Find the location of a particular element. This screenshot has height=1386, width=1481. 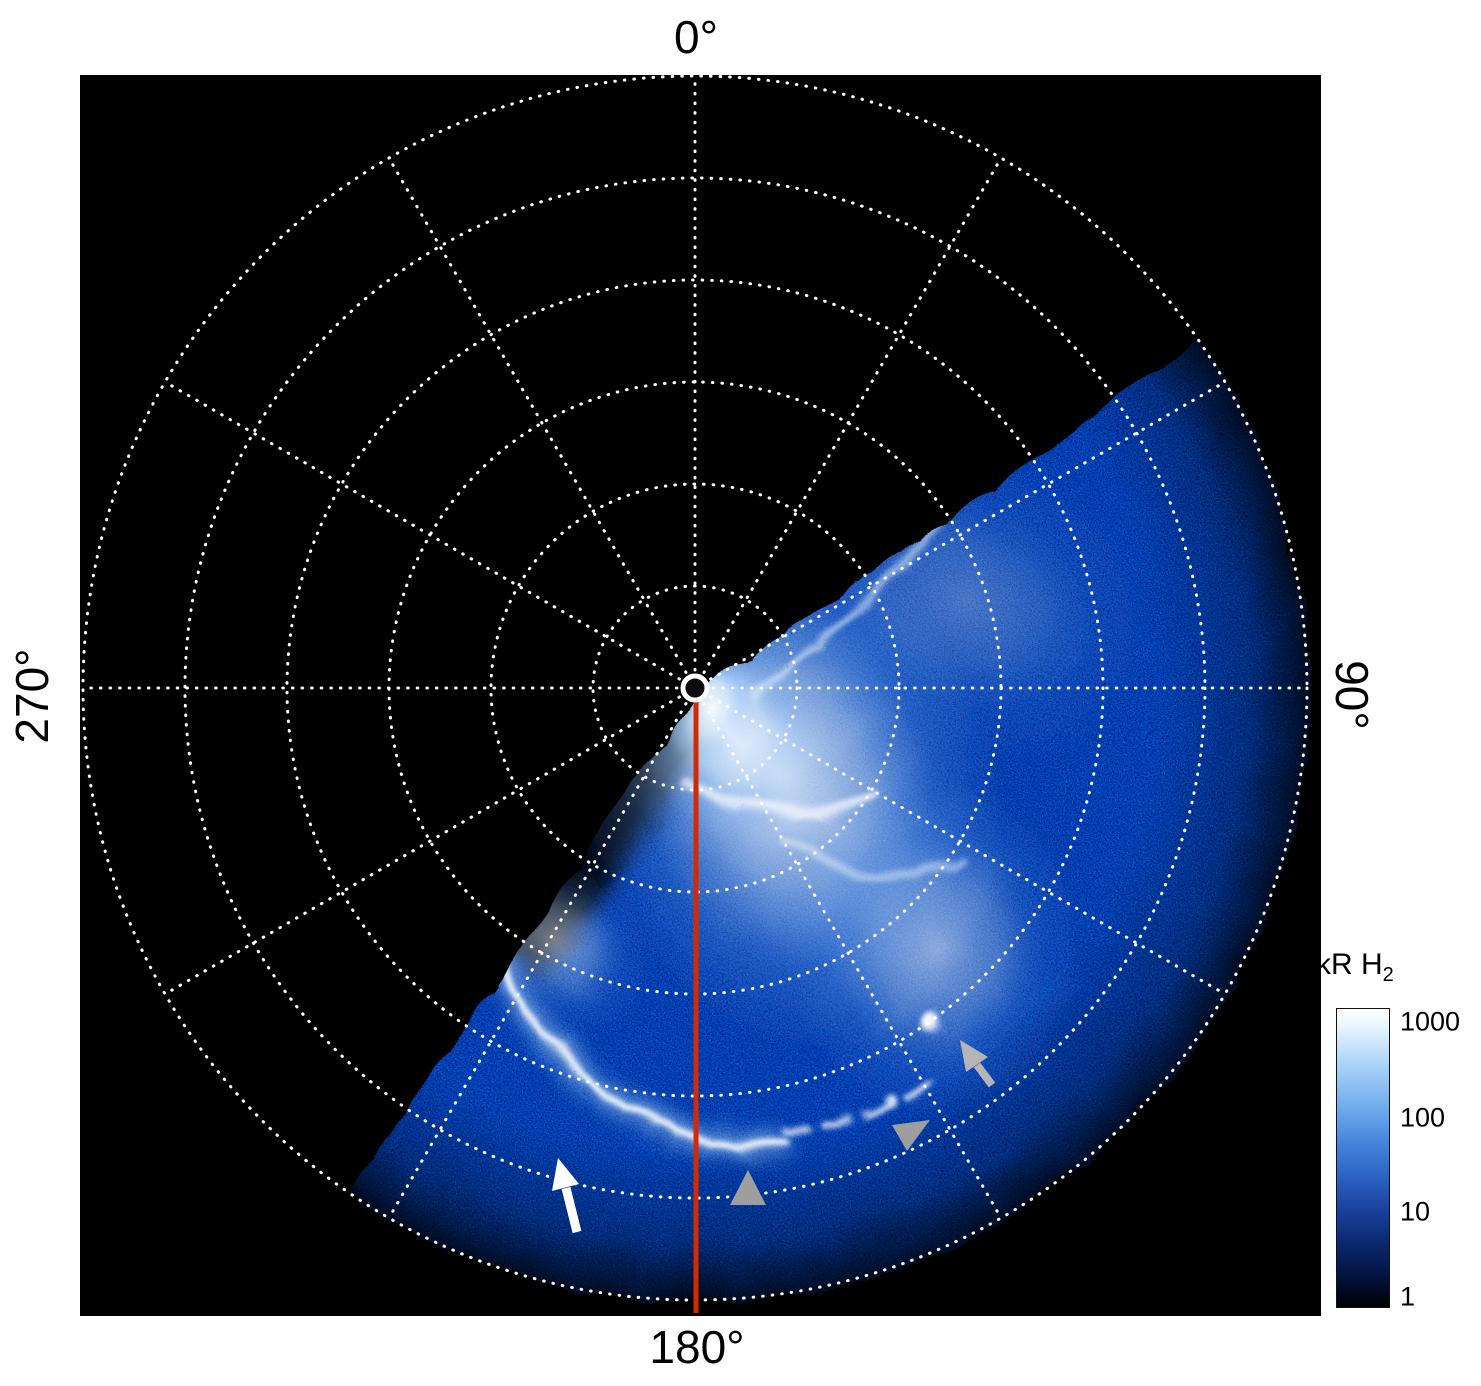

colorbar-tick-1: 1 is located at coordinates (1408, 1296).